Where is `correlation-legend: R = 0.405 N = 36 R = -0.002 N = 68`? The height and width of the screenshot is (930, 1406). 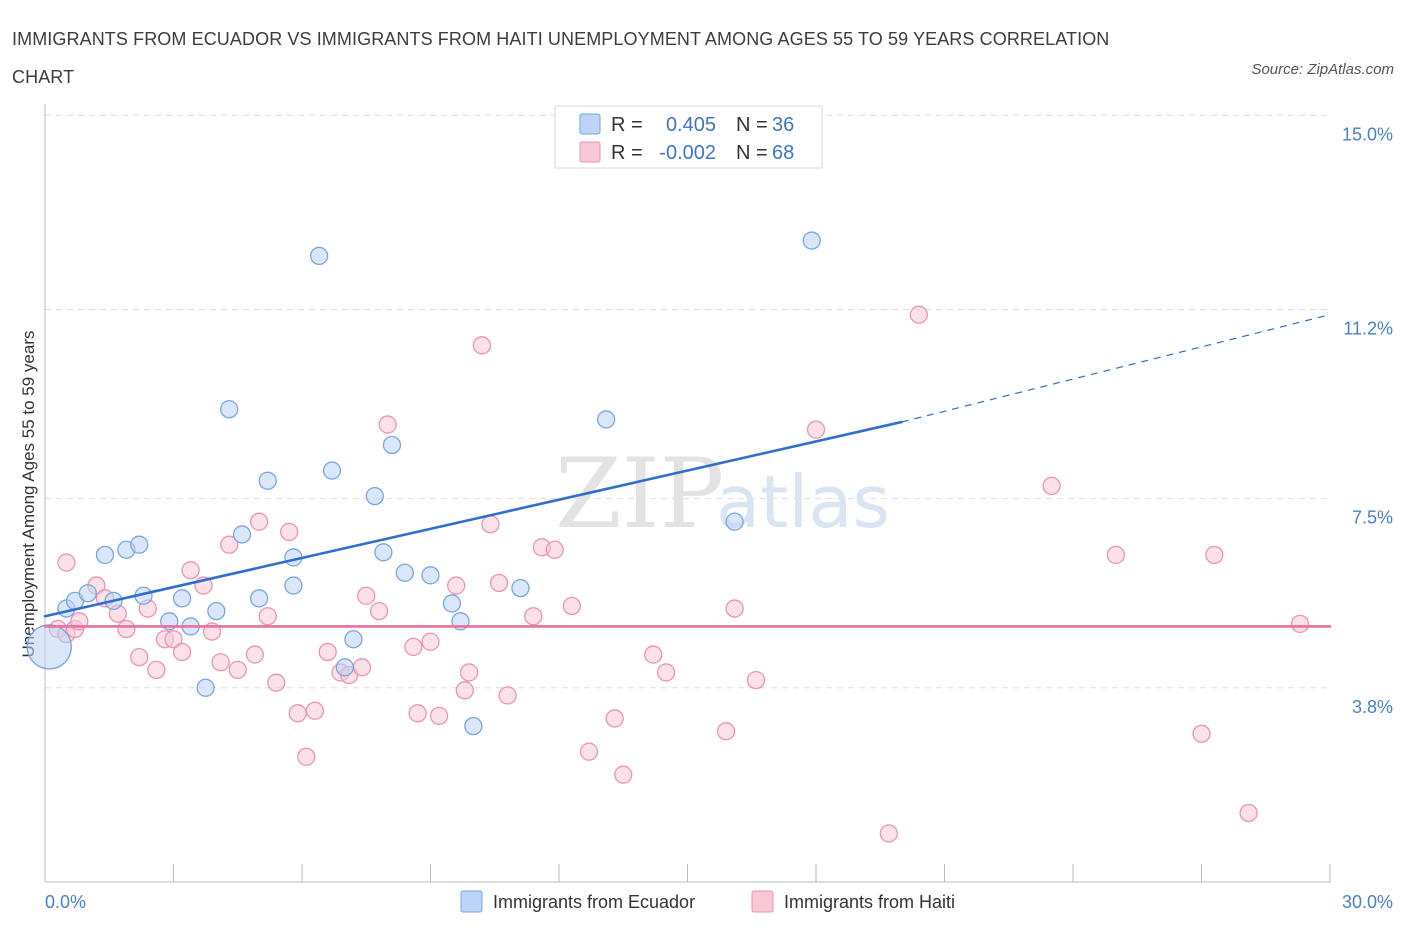
correlation-legend: R = 0.405 N = 36 R = -0.002 N = 68 is located at coordinates (688, 137).